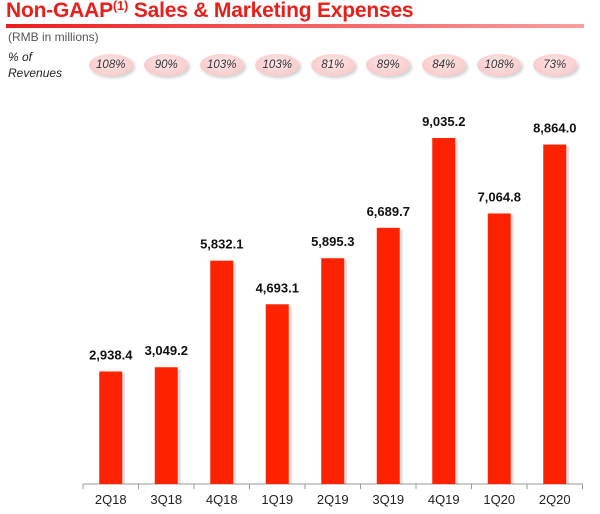 The height and width of the screenshot is (514, 600). I want to click on data-label-4Q18: 5,832.1, so click(221, 244).